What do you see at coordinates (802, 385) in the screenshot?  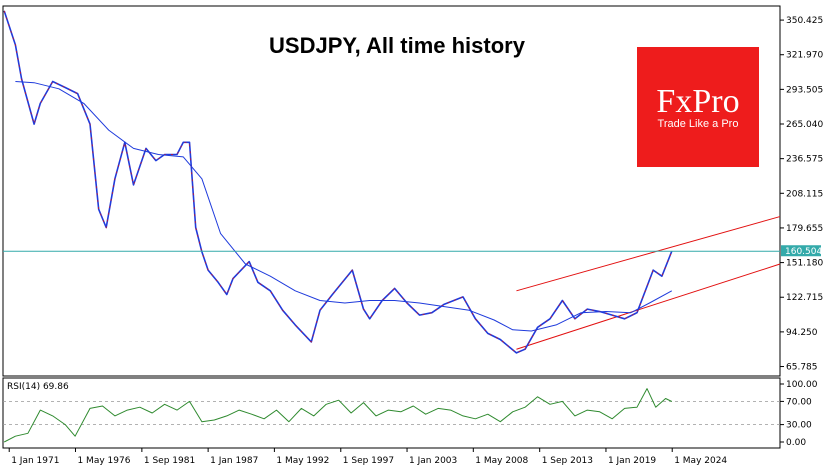 I see `rsi-tick-label: 100.00` at bounding box center [802, 385].